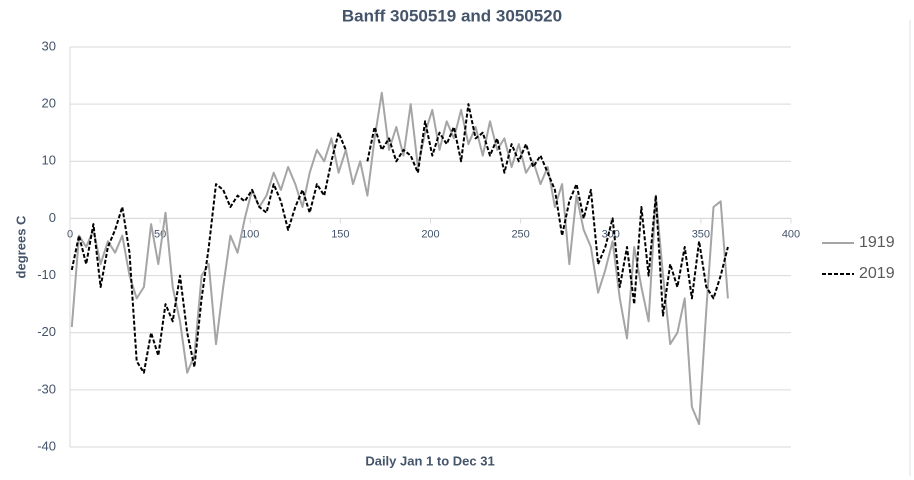 This screenshot has width=914, height=480. What do you see at coordinates (46, 274) in the screenshot?
I see `y-tick-label: -10` at bounding box center [46, 274].